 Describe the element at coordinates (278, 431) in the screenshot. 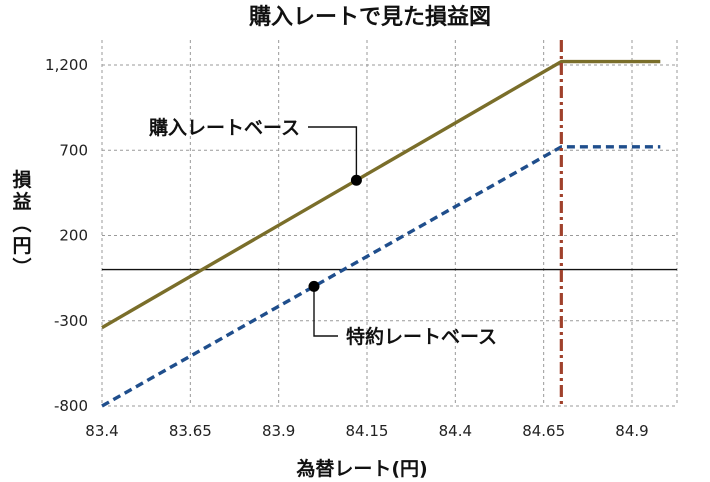

I see `x-tick-label: 83.9` at that location.